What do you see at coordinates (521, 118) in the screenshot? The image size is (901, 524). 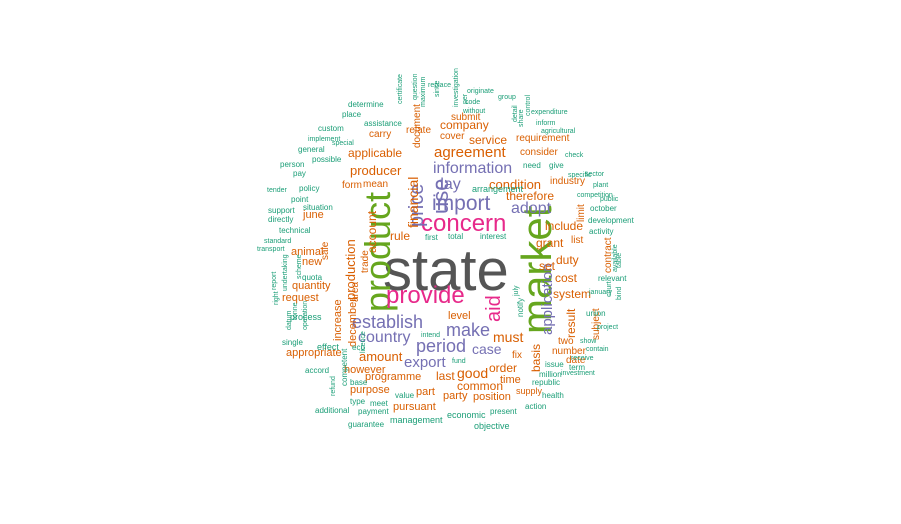 I see `word-share: share` at bounding box center [521, 118].